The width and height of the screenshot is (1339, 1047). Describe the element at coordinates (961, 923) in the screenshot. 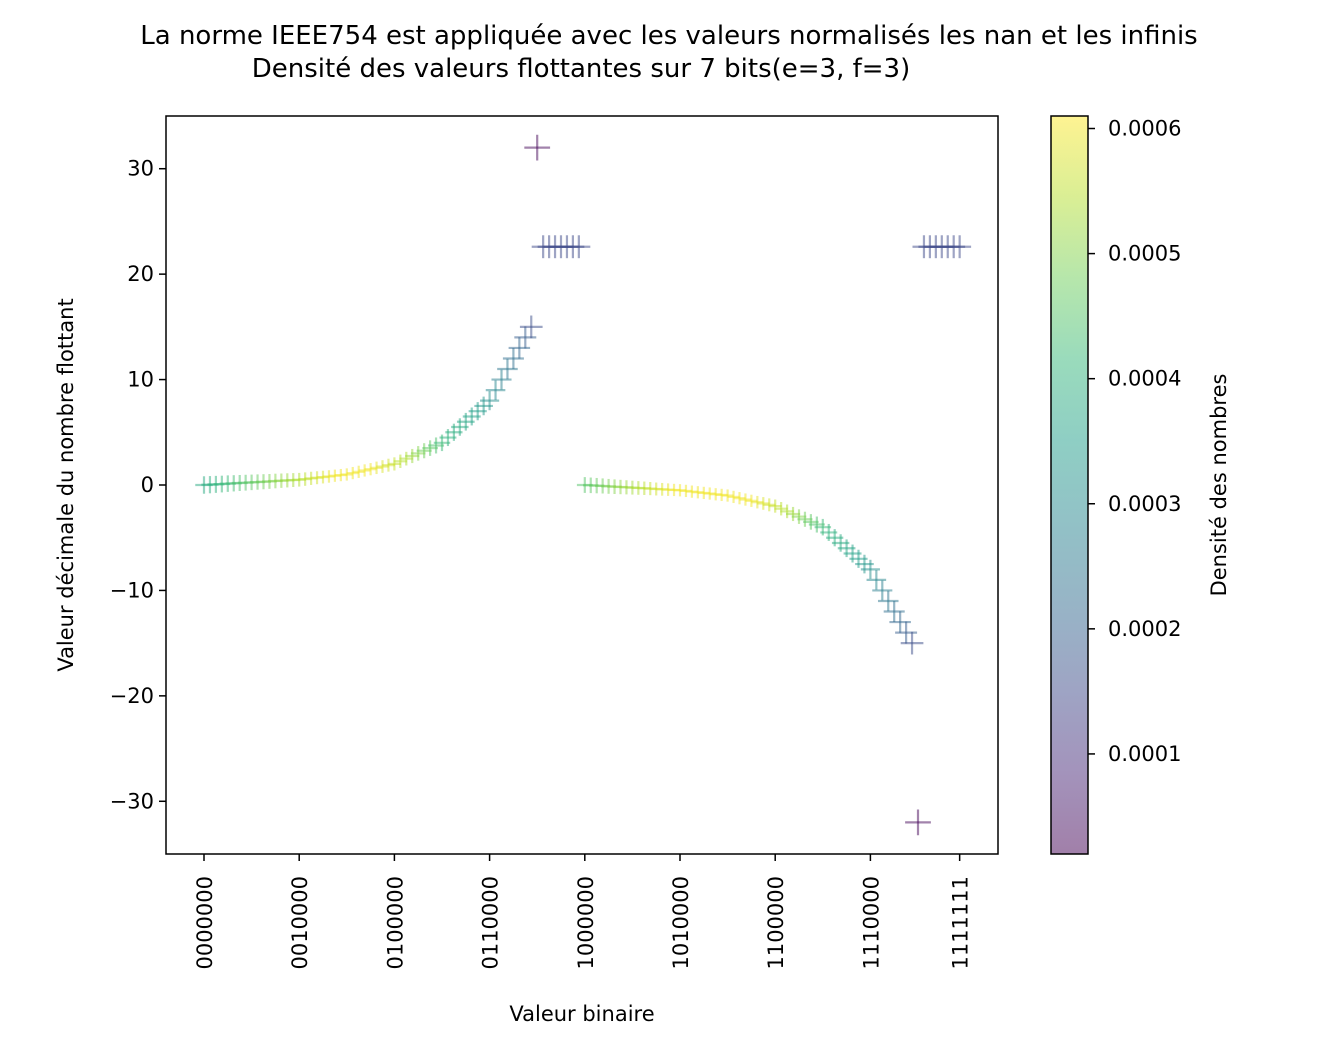

I see `x-tick-label-8: 1111111` at that location.